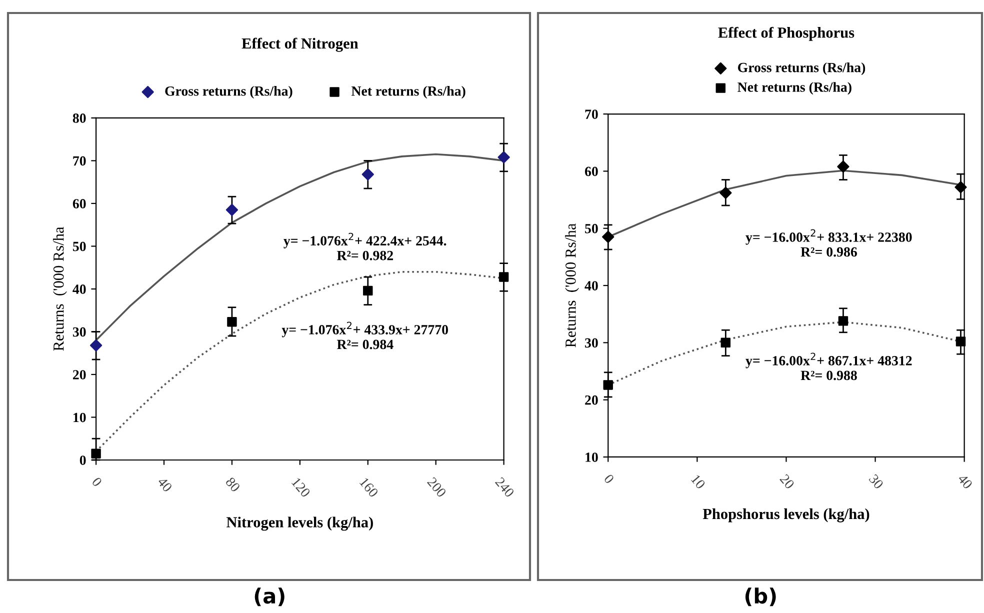 The height and width of the screenshot is (613, 984). I want to click on x-axis-title: Nitrogen levels (kg/ha), so click(299, 523).